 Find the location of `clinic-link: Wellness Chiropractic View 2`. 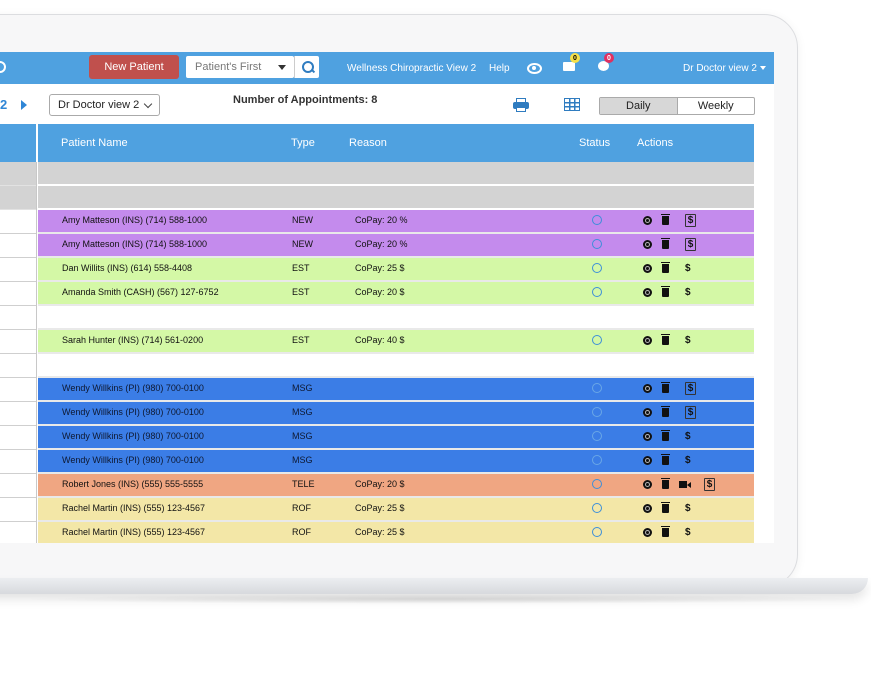

clinic-link: Wellness Chiropractic View 2 is located at coordinates (412, 68).